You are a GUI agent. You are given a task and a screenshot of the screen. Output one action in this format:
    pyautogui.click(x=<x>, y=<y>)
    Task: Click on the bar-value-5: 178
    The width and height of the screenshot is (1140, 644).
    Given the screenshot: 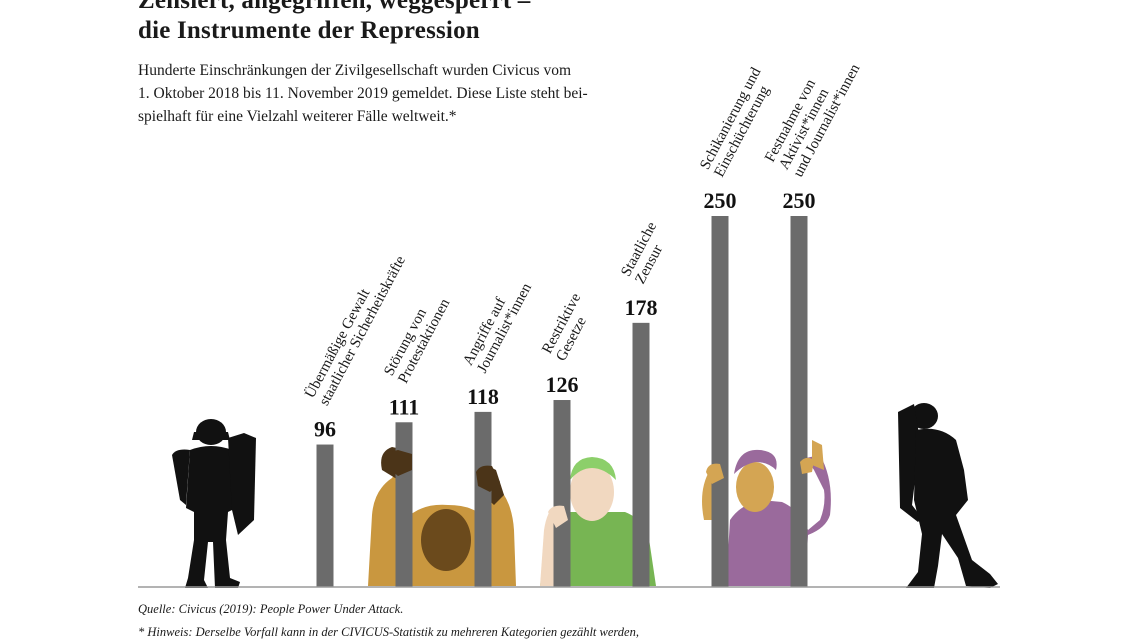 What is the action you would take?
    pyautogui.click(x=641, y=307)
    